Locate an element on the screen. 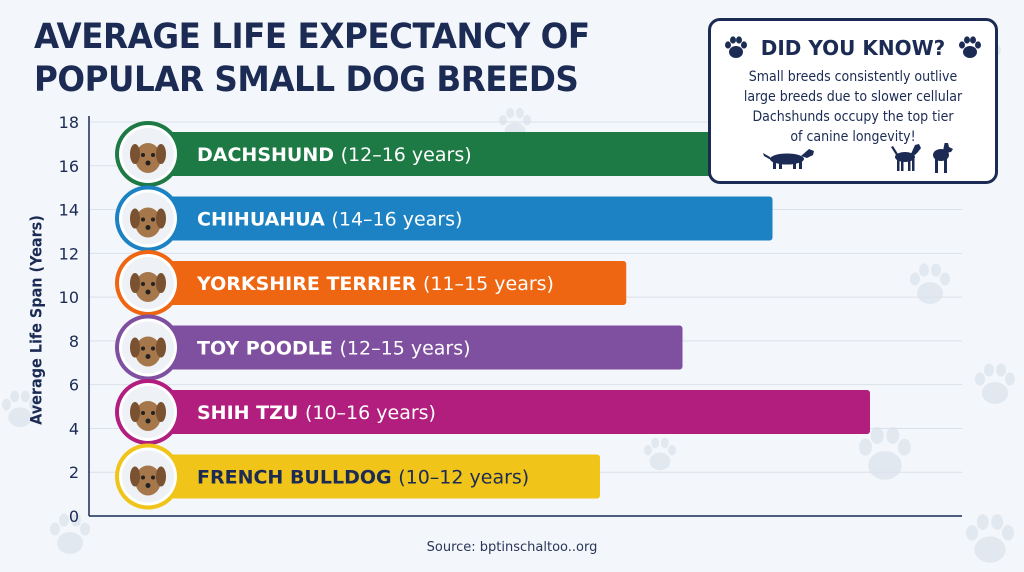 The image size is (1024, 572). bar-group: FRENCH BULLDOG (10–12 years) is located at coordinates (357, 476).